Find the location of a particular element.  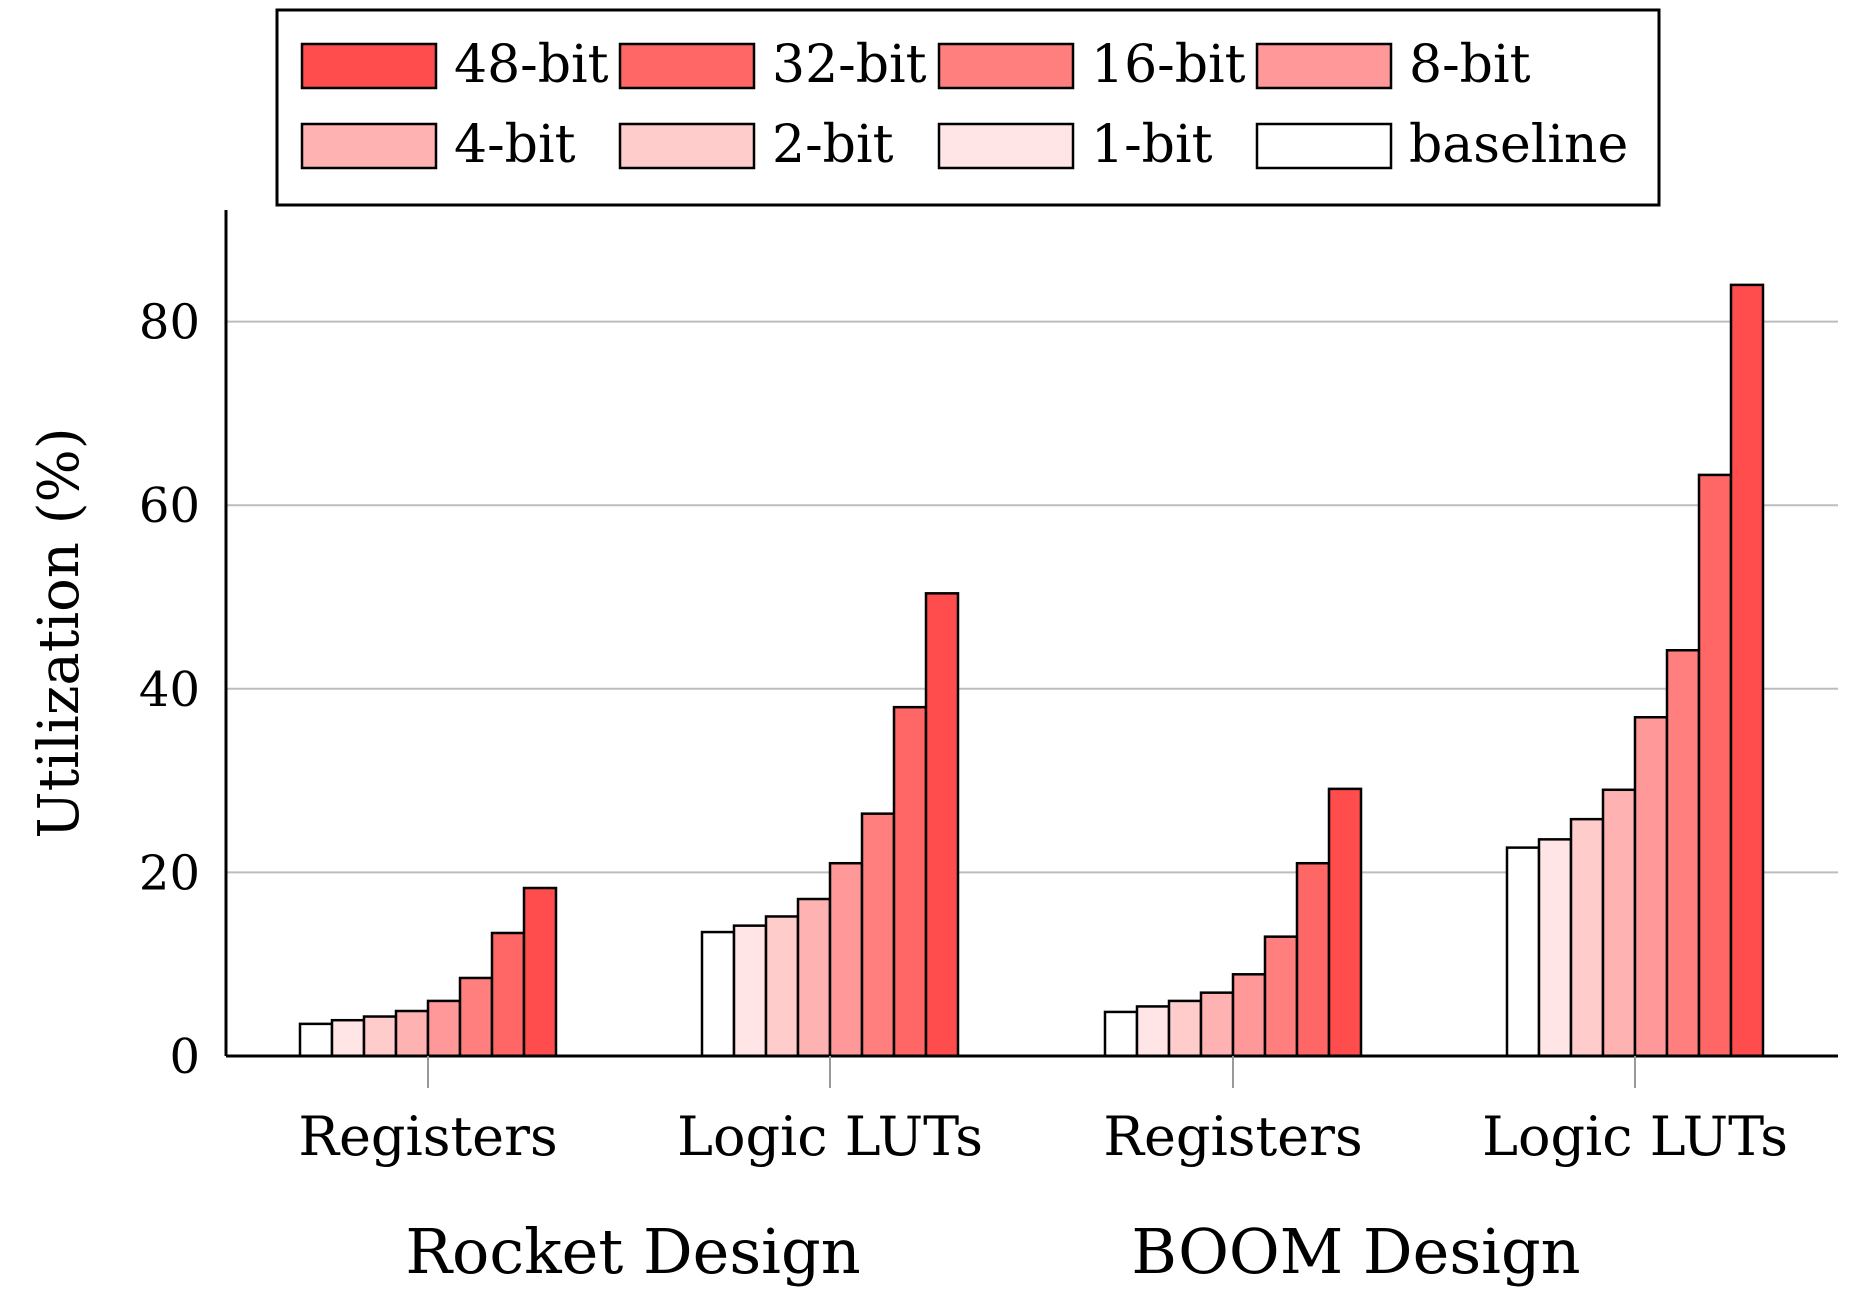

y-tick-label: 80 is located at coordinates (169, 323).